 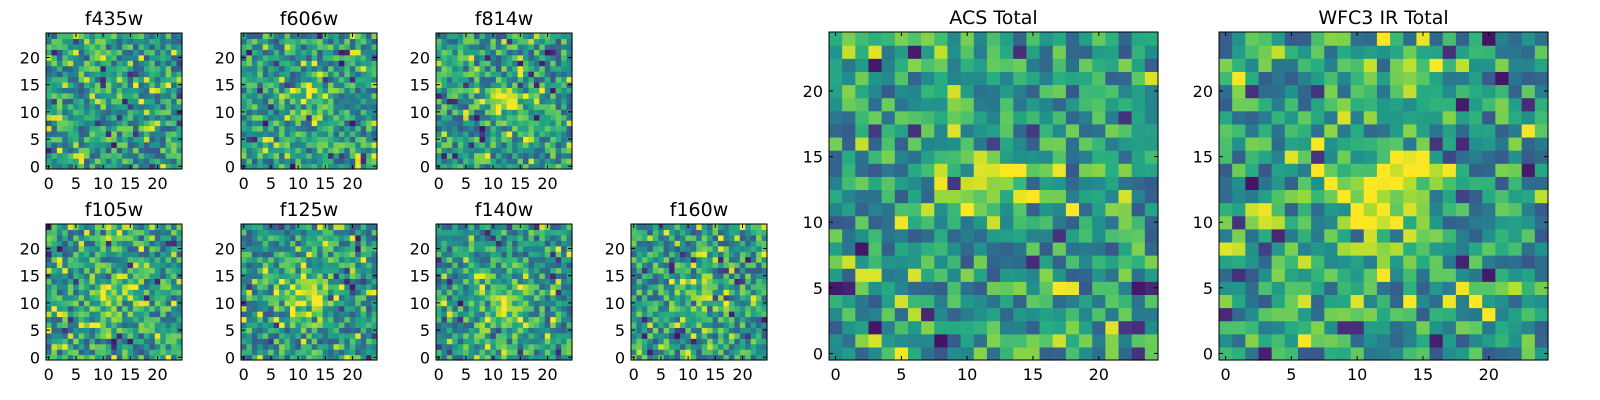 I want to click on x-tick-label: 20, so click(x=352, y=183).